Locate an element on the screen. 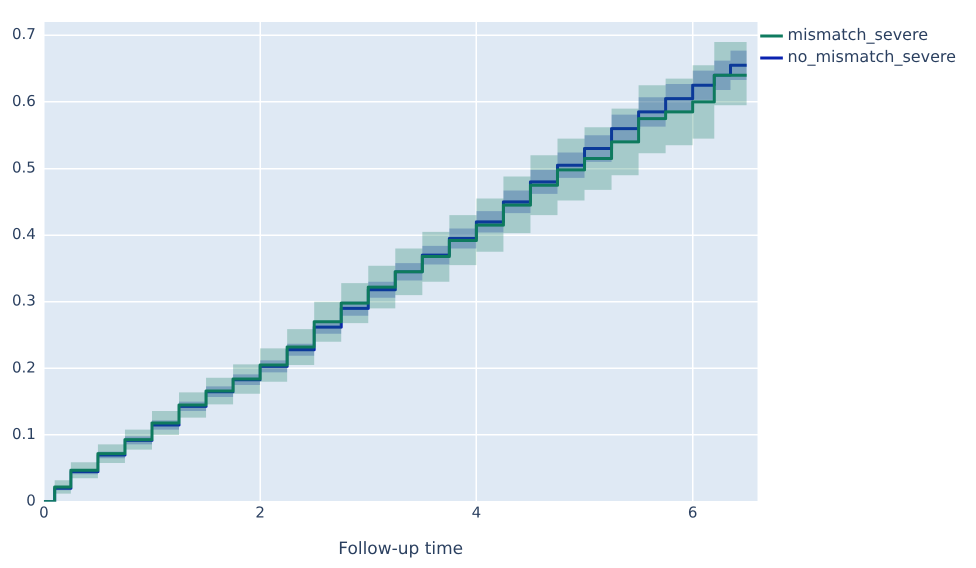  y-tick-label: 0.7 is located at coordinates (24, 34).